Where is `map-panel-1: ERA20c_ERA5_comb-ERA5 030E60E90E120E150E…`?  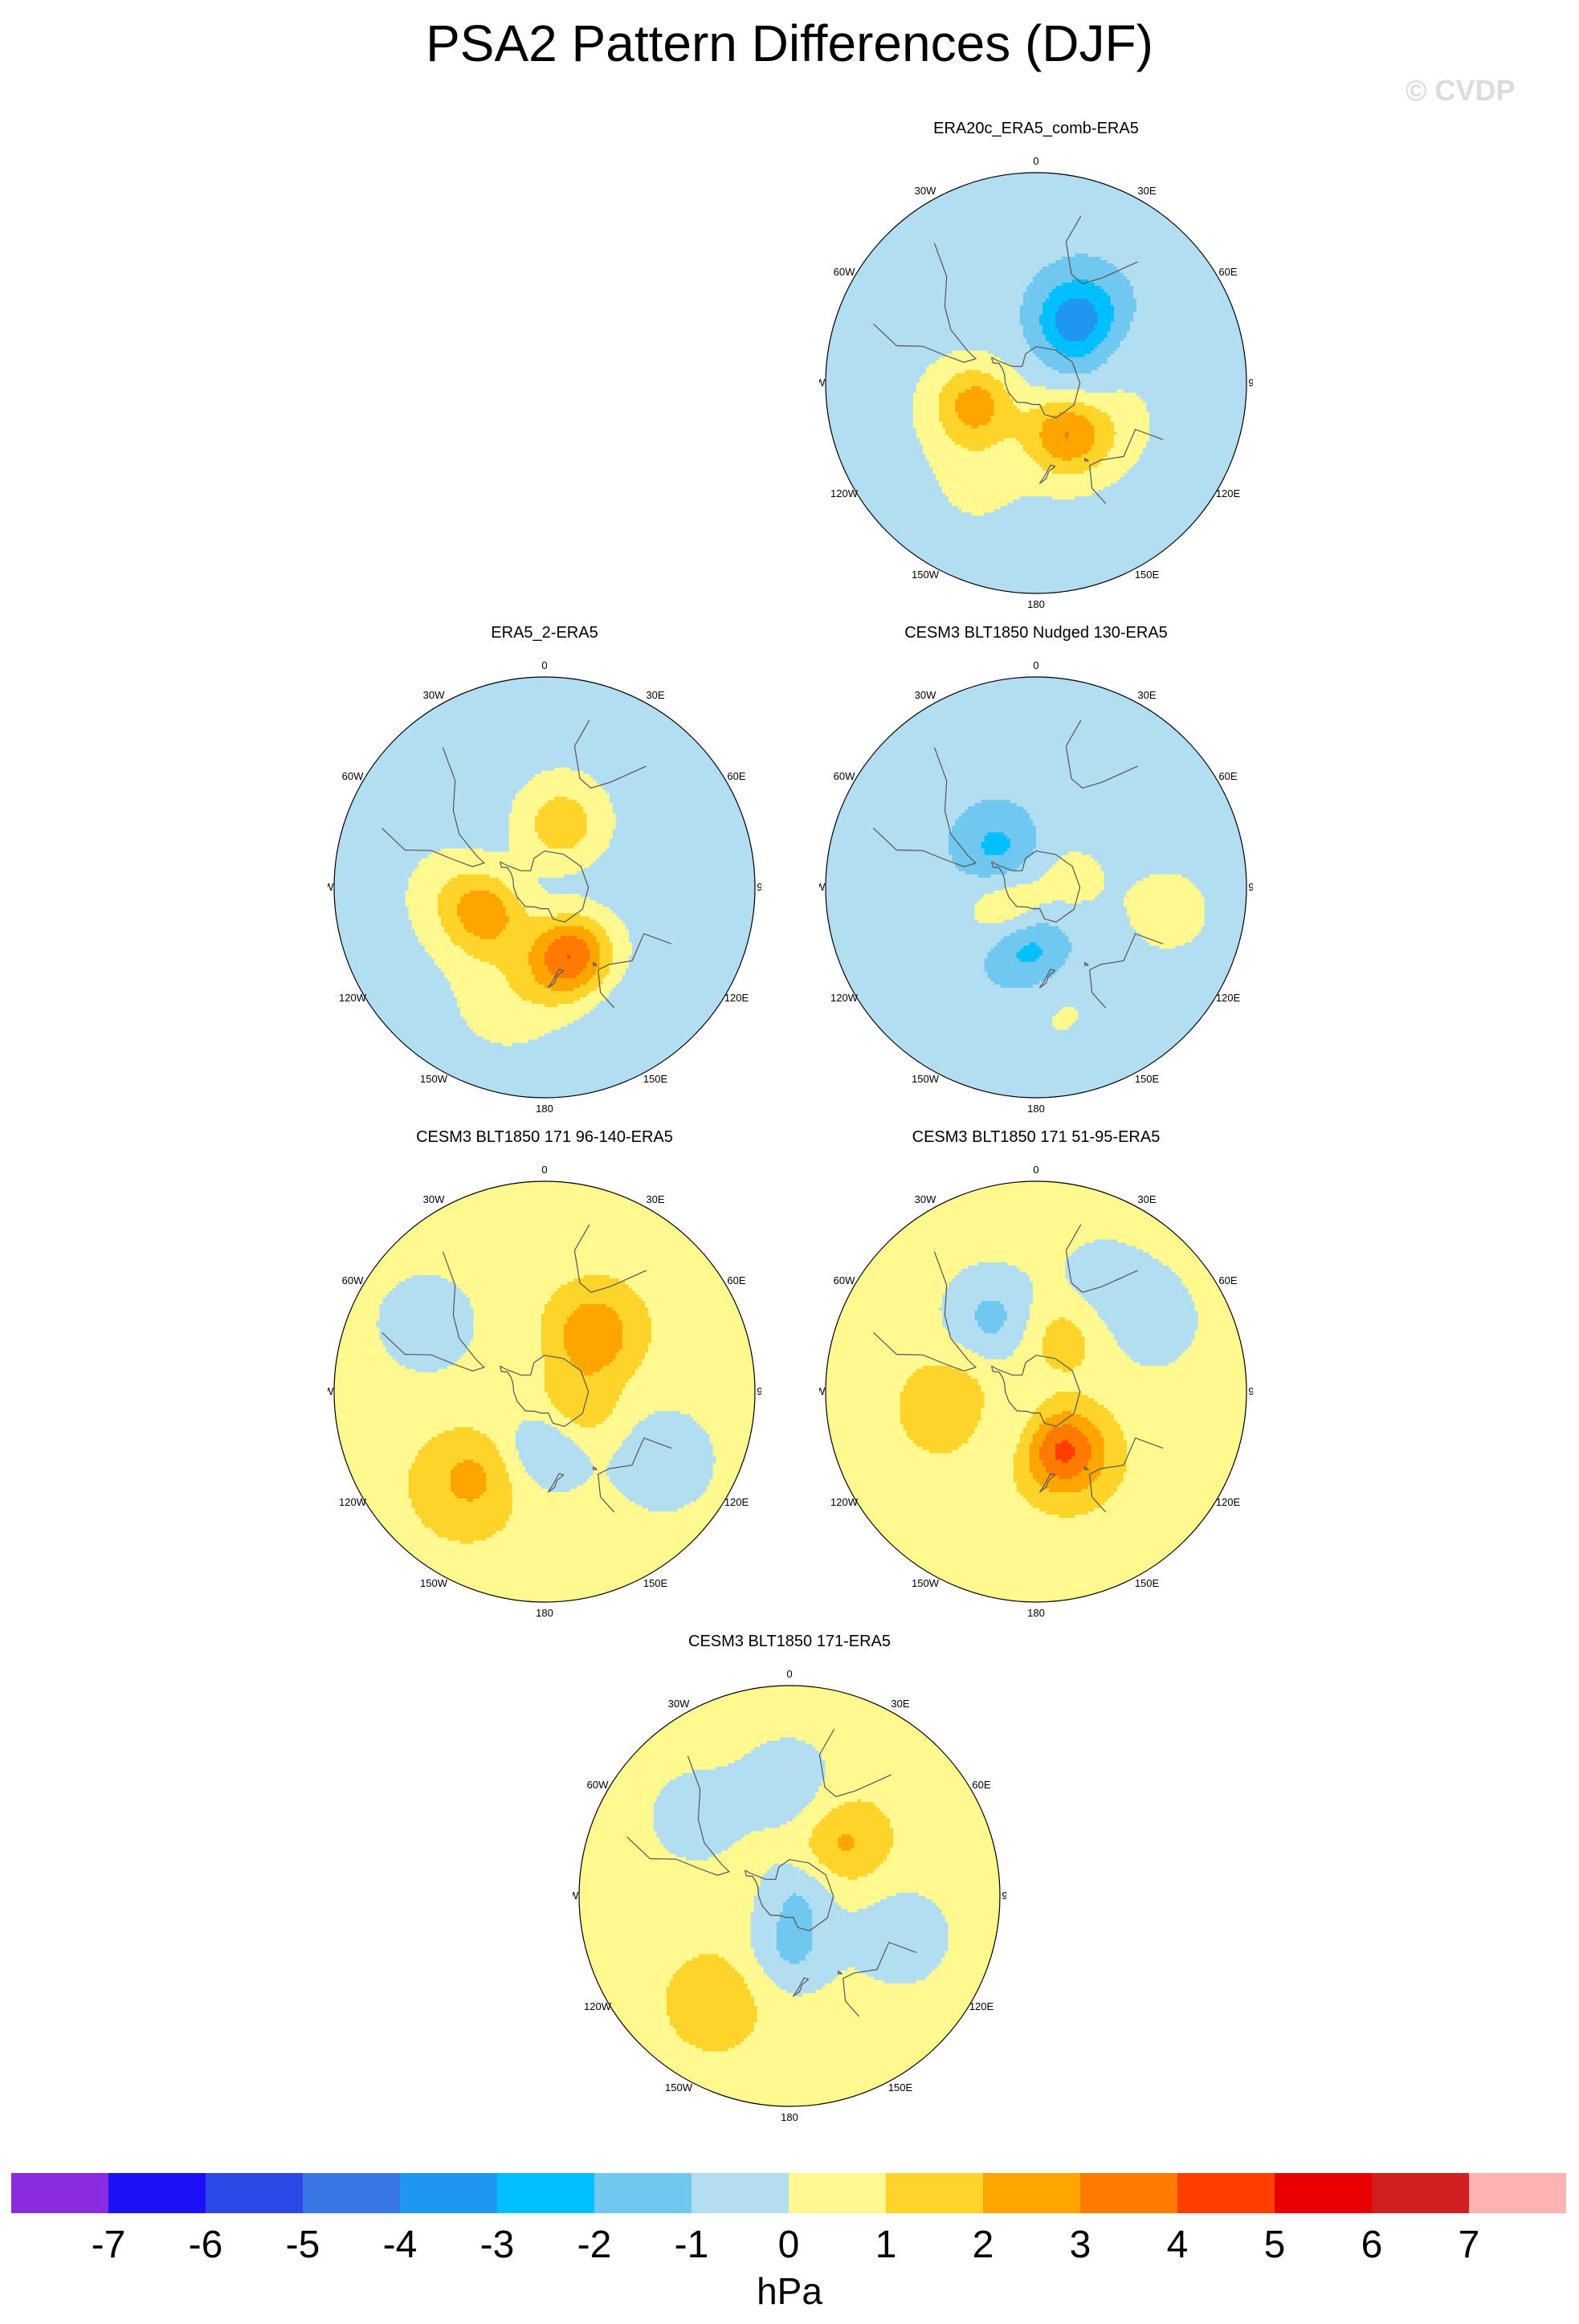
map-panel-1: ERA20c_ERA5_comb-ERA5 030E60E90E120E150E… is located at coordinates (1036, 372).